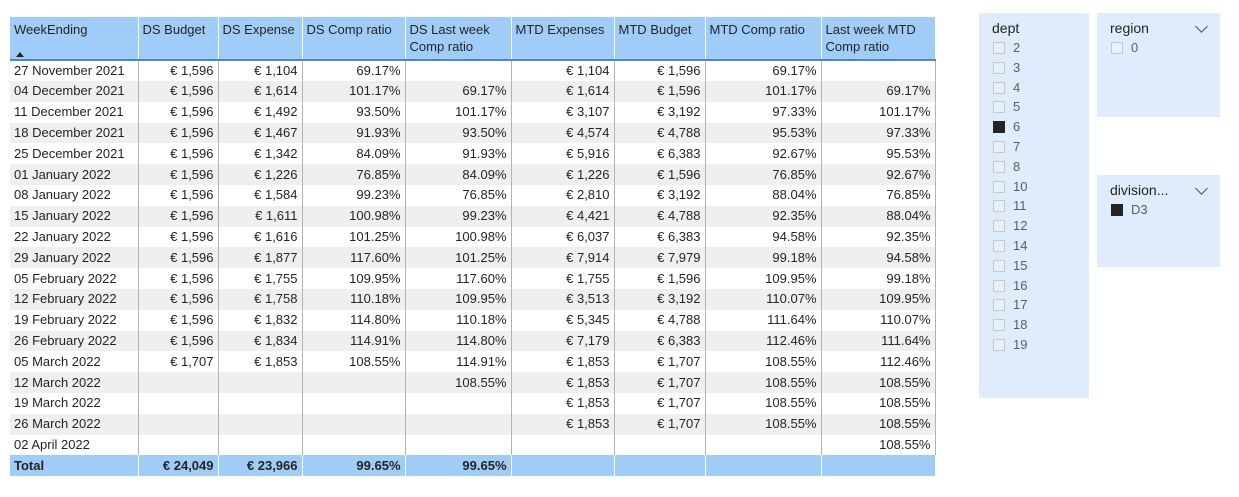  Describe the element at coordinates (458, 237) in the screenshot. I see `table-cell: 100.98%` at that location.